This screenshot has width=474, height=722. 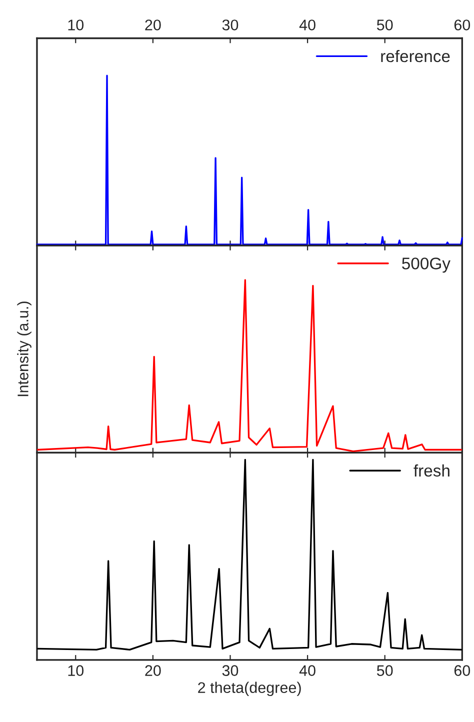 I want to click on x-axis-title: 2 theta(degree), so click(x=249, y=689).